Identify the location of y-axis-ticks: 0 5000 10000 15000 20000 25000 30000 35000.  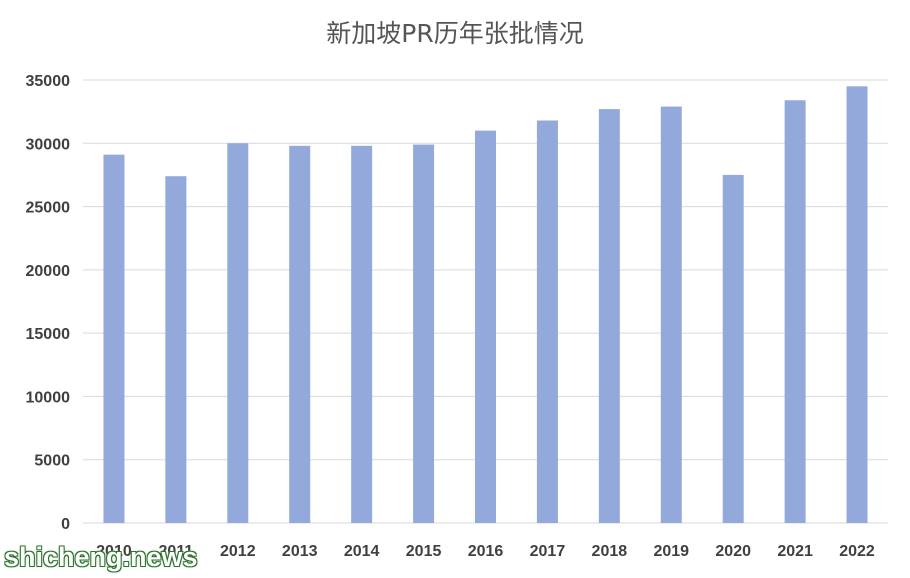
(48, 303).